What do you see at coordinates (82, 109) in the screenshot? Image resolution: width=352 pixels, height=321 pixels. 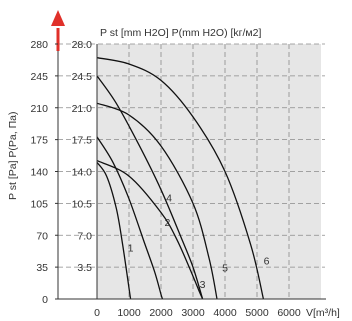 I see `y-tick-label-mm: 21.0` at bounding box center [82, 109].